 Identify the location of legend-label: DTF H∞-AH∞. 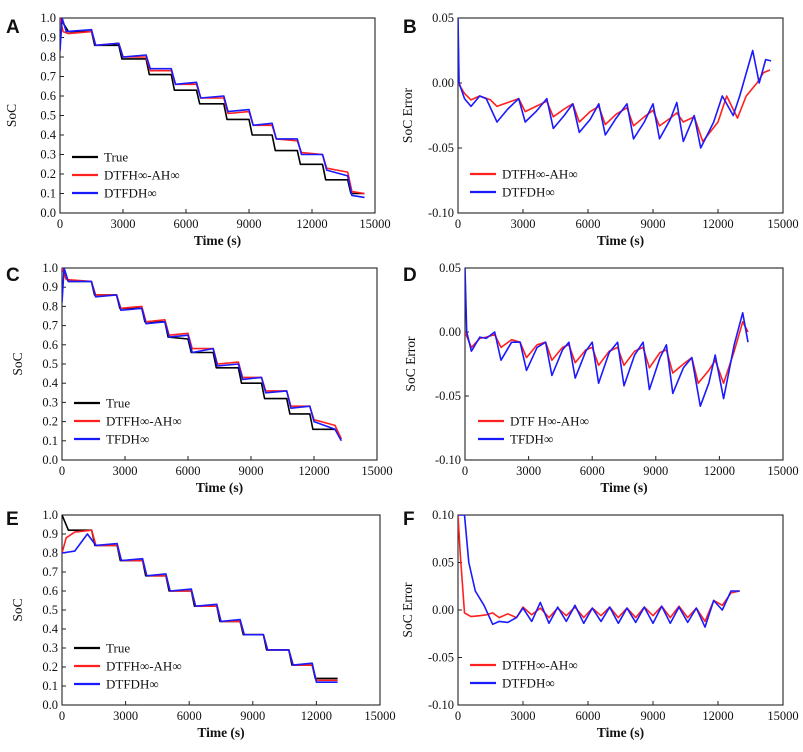
(549, 421).